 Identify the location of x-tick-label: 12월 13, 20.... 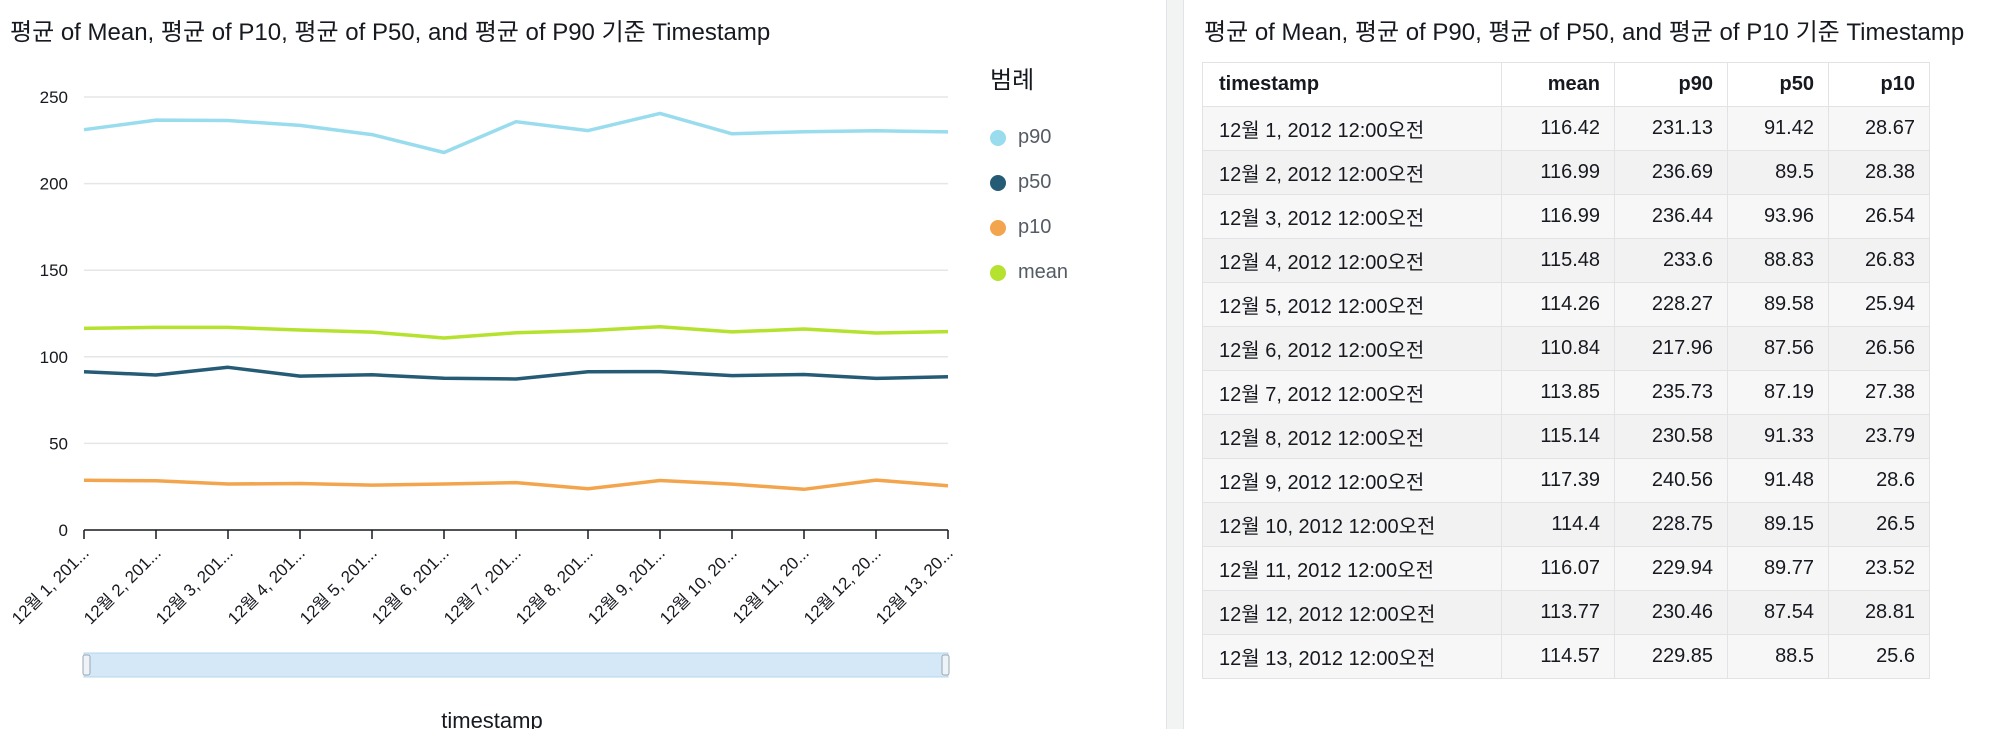
(914, 585).